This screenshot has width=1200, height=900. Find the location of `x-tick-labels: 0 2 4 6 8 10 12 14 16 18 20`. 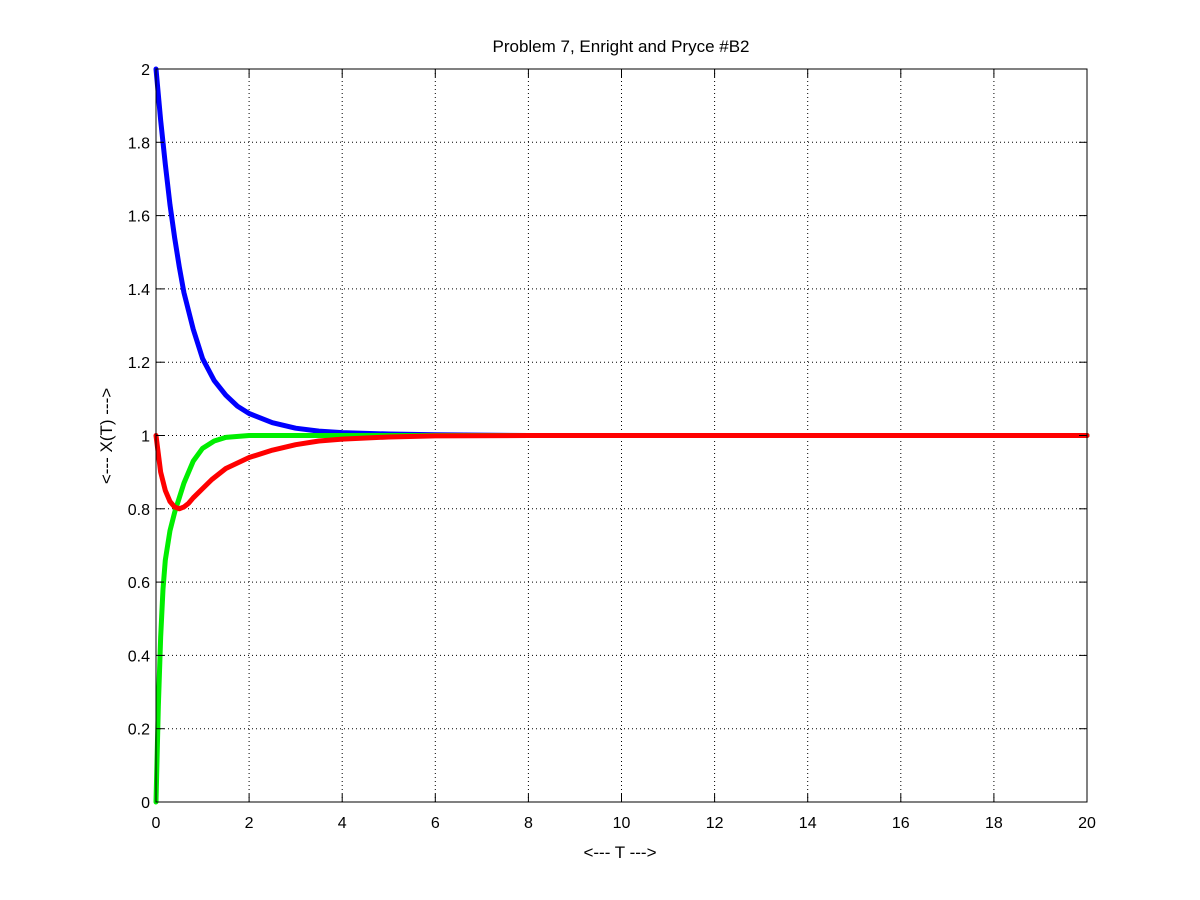

x-tick-labels: 0 2 4 6 8 10 12 14 16 18 20 is located at coordinates (624, 823).